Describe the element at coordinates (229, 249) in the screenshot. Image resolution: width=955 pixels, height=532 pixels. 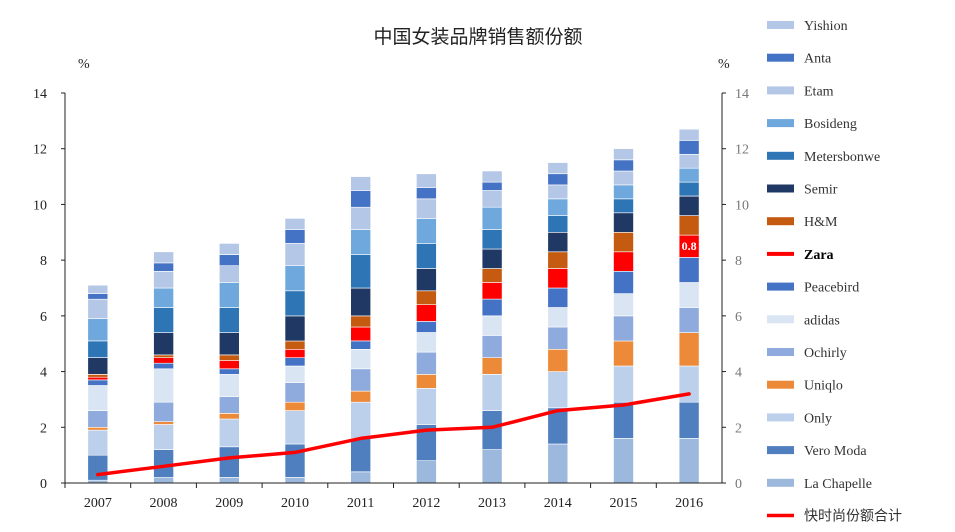
I see `bar-yishion-2009` at that location.